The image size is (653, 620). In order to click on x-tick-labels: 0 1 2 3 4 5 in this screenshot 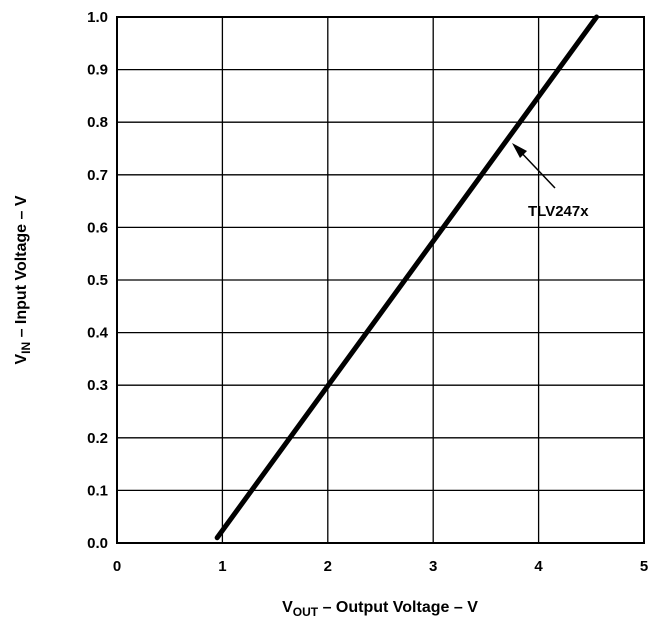, I will do `click(380, 566)`.